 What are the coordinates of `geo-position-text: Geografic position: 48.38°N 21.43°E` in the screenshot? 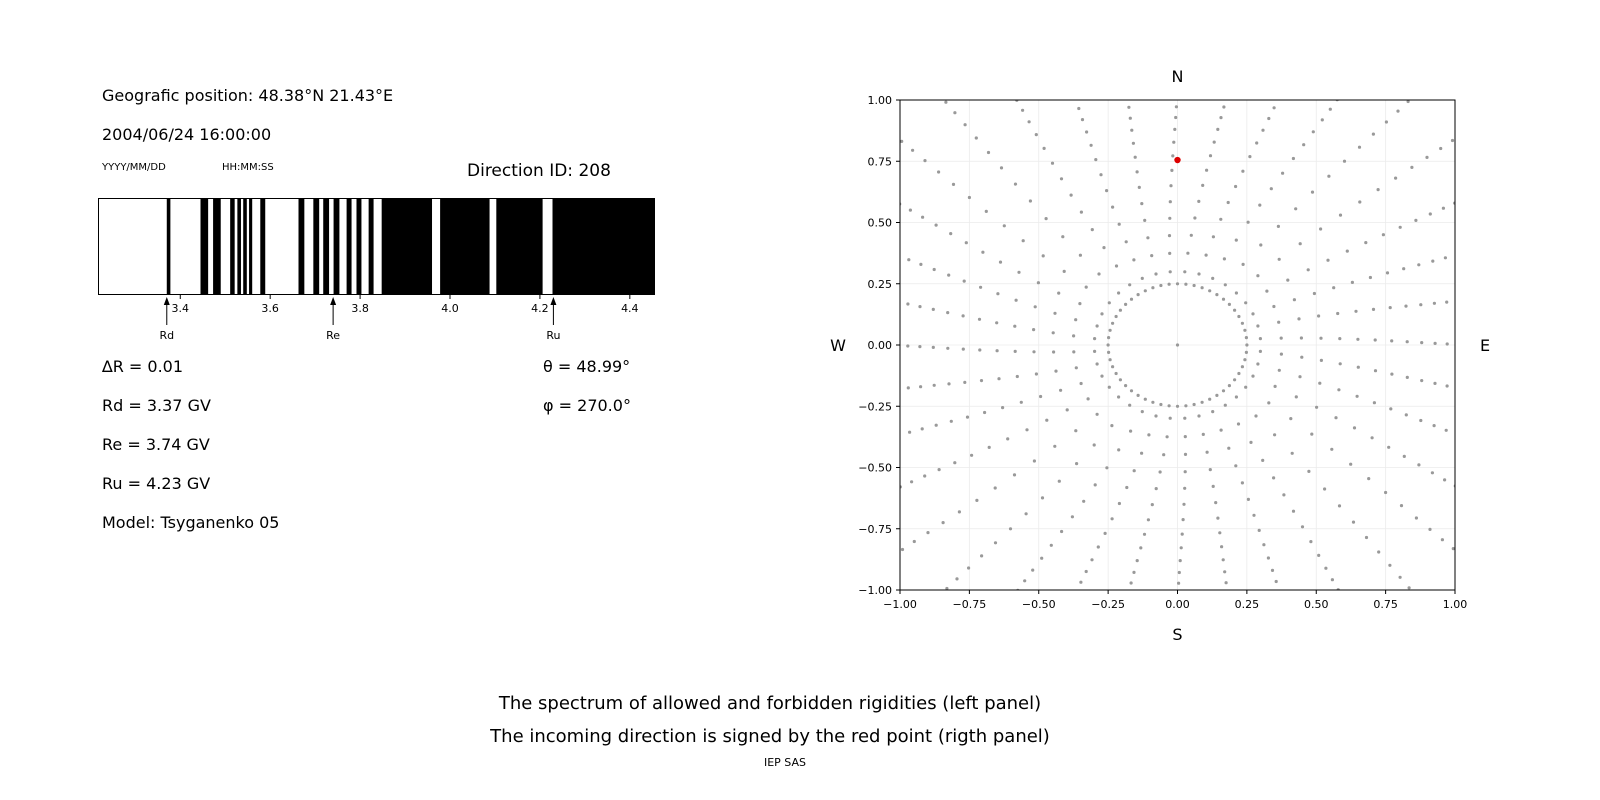 It's located at (248, 95).